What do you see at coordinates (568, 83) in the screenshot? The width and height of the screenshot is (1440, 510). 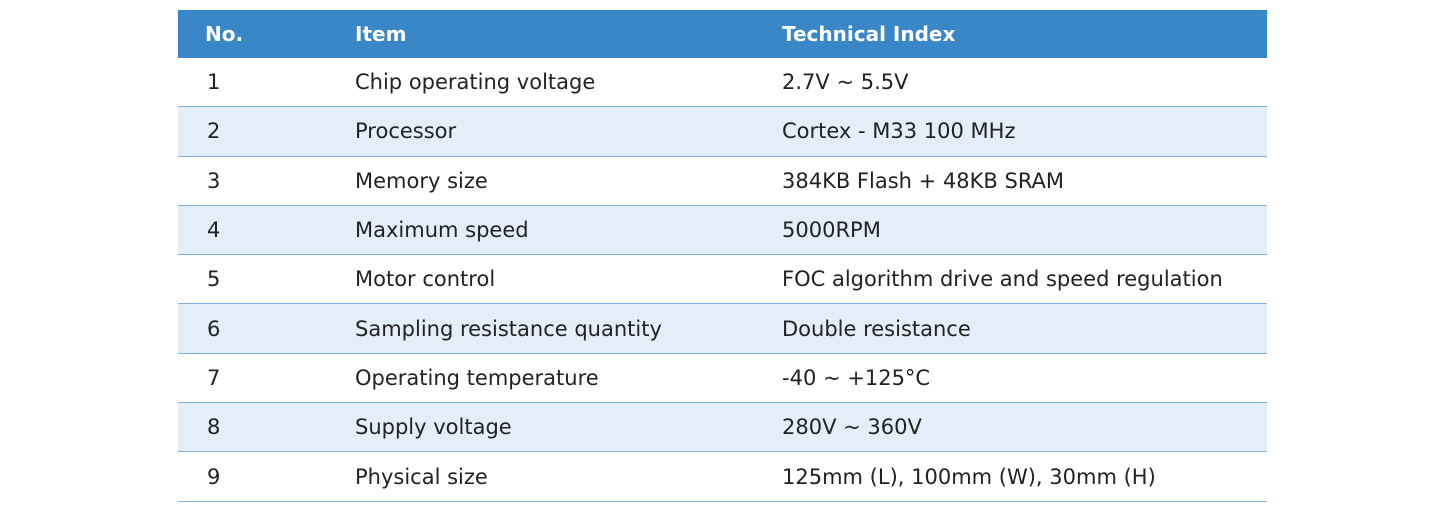 I see `table-cell: Chip operating voltage` at bounding box center [568, 83].